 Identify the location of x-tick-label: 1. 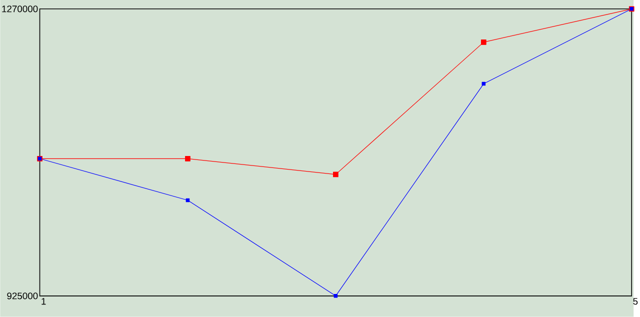
(44, 301).